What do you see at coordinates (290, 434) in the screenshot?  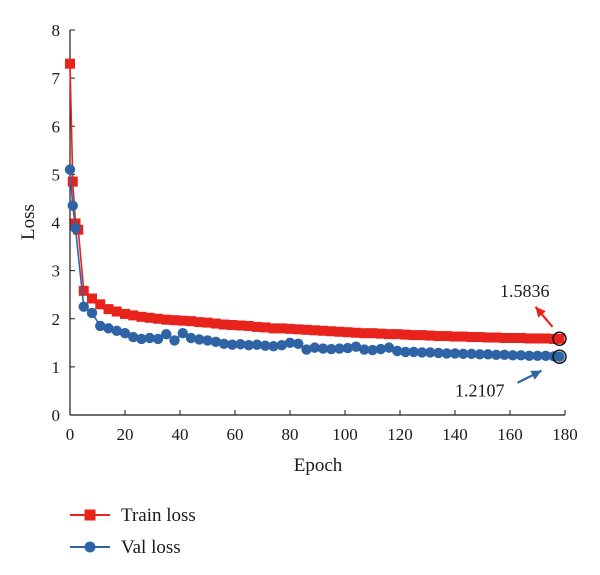 I see `x-tick-label: 80` at bounding box center [290, 434].